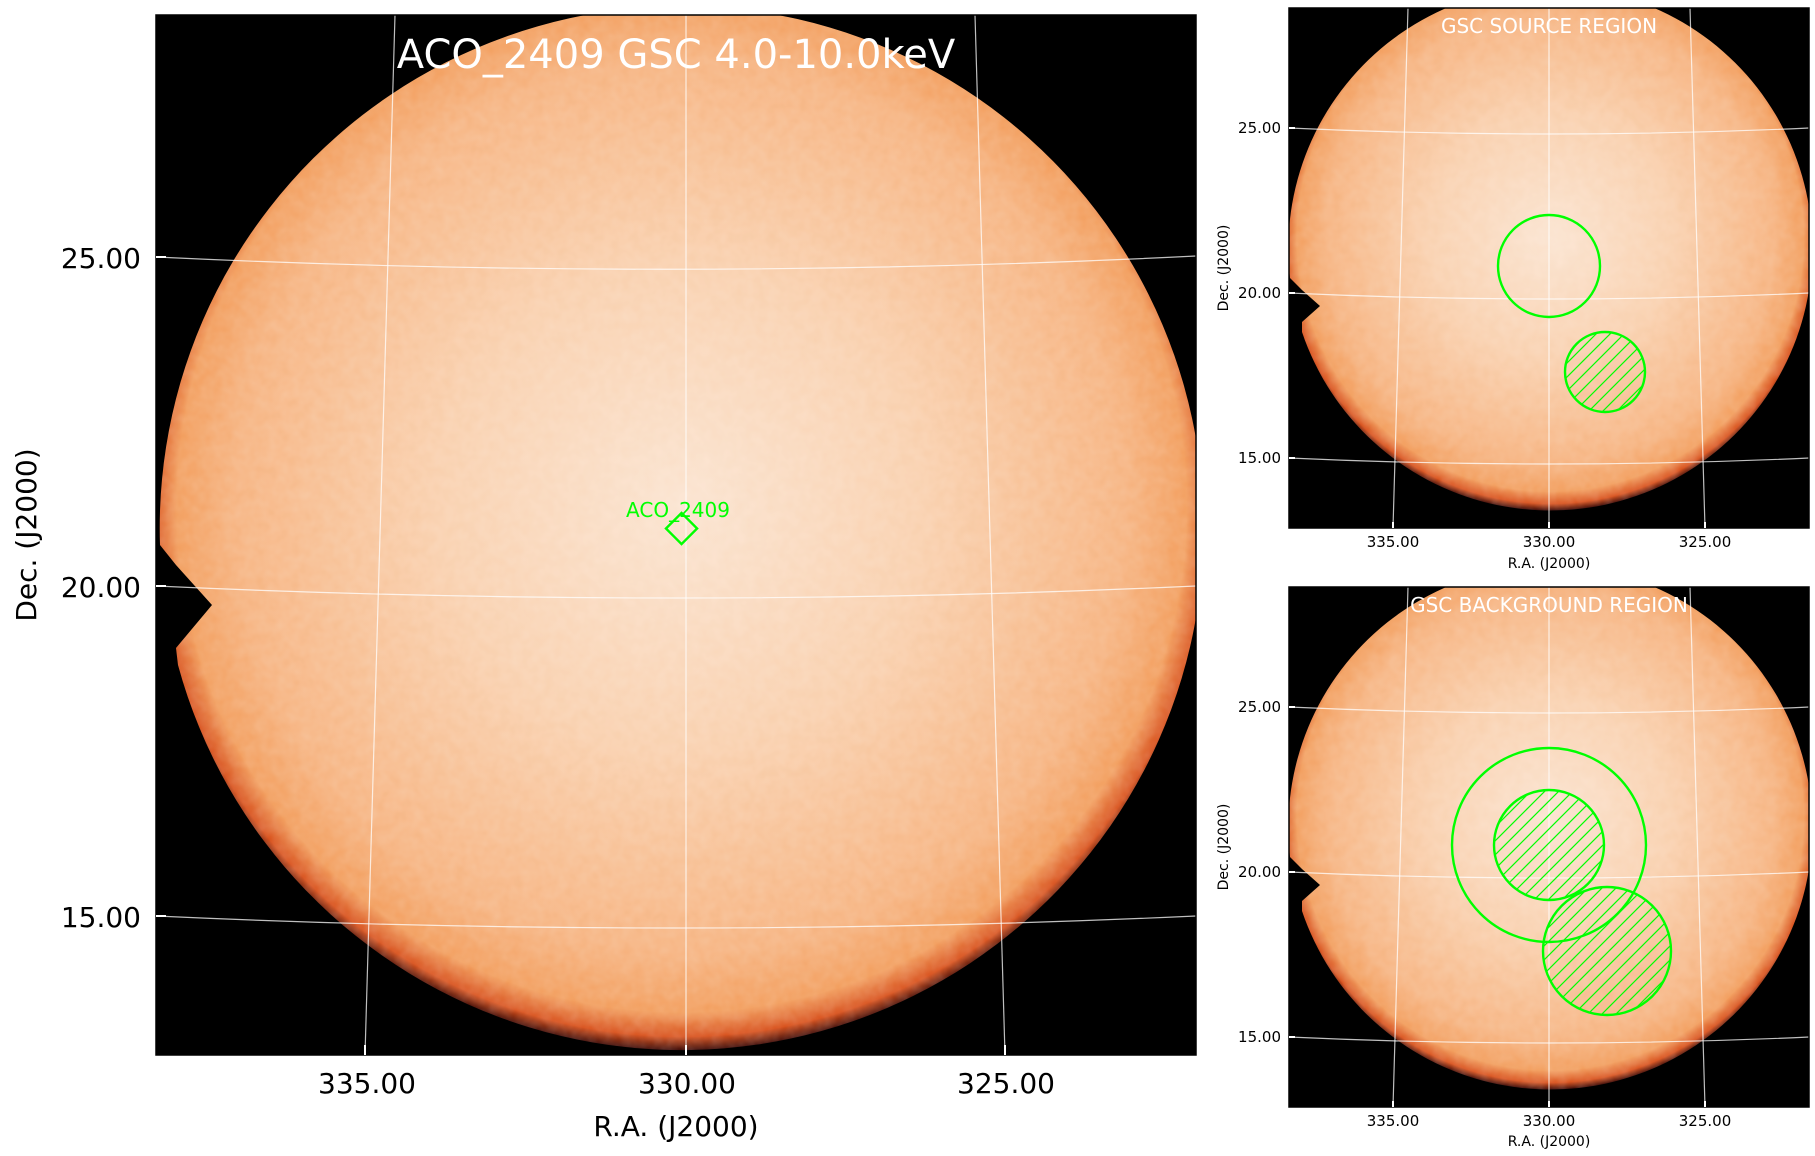 Image resolution: width=1815 pixels, height=1156 pixels. I want to click on background-excluded-source-hatch, so click(1549, 845).